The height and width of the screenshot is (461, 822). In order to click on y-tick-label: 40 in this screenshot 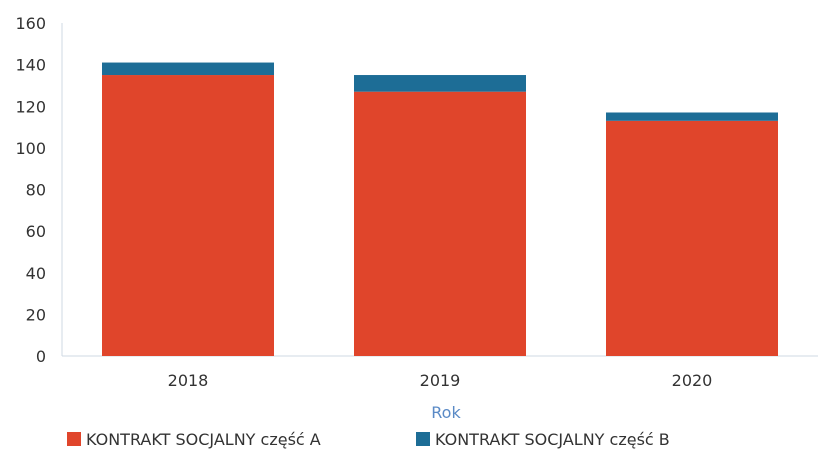, I will do `click(36, 273)`.